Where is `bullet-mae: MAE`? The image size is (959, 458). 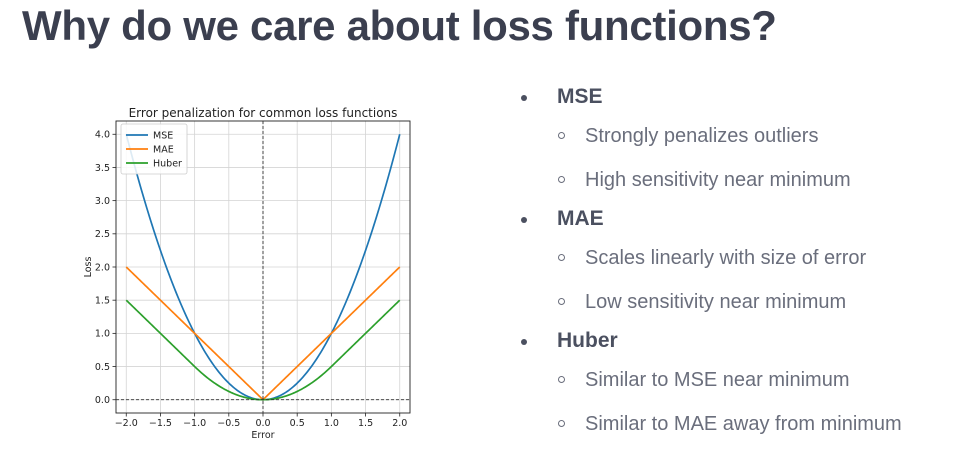 bullet-mae: MAE is located at coordinates (736, 219).